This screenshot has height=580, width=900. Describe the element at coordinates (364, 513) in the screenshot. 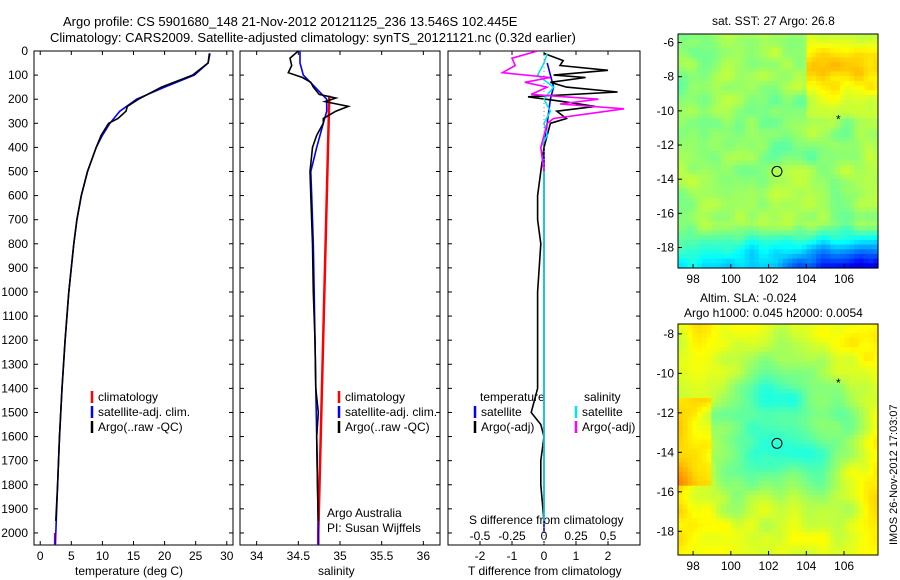

I see `argo-australia-note: Argo Australia` at that location.